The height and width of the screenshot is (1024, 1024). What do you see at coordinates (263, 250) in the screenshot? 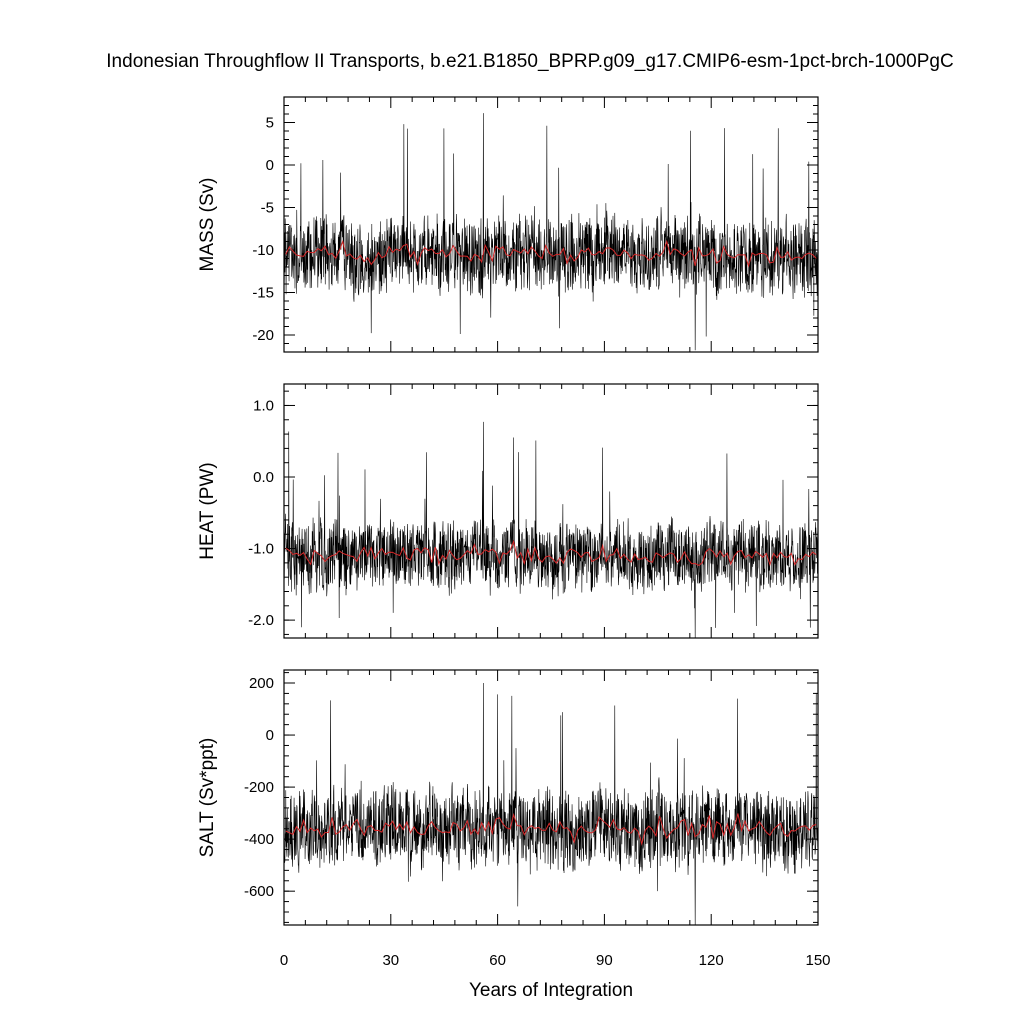
I see `y-tick-label: -10` at bounding box center [263, 250].